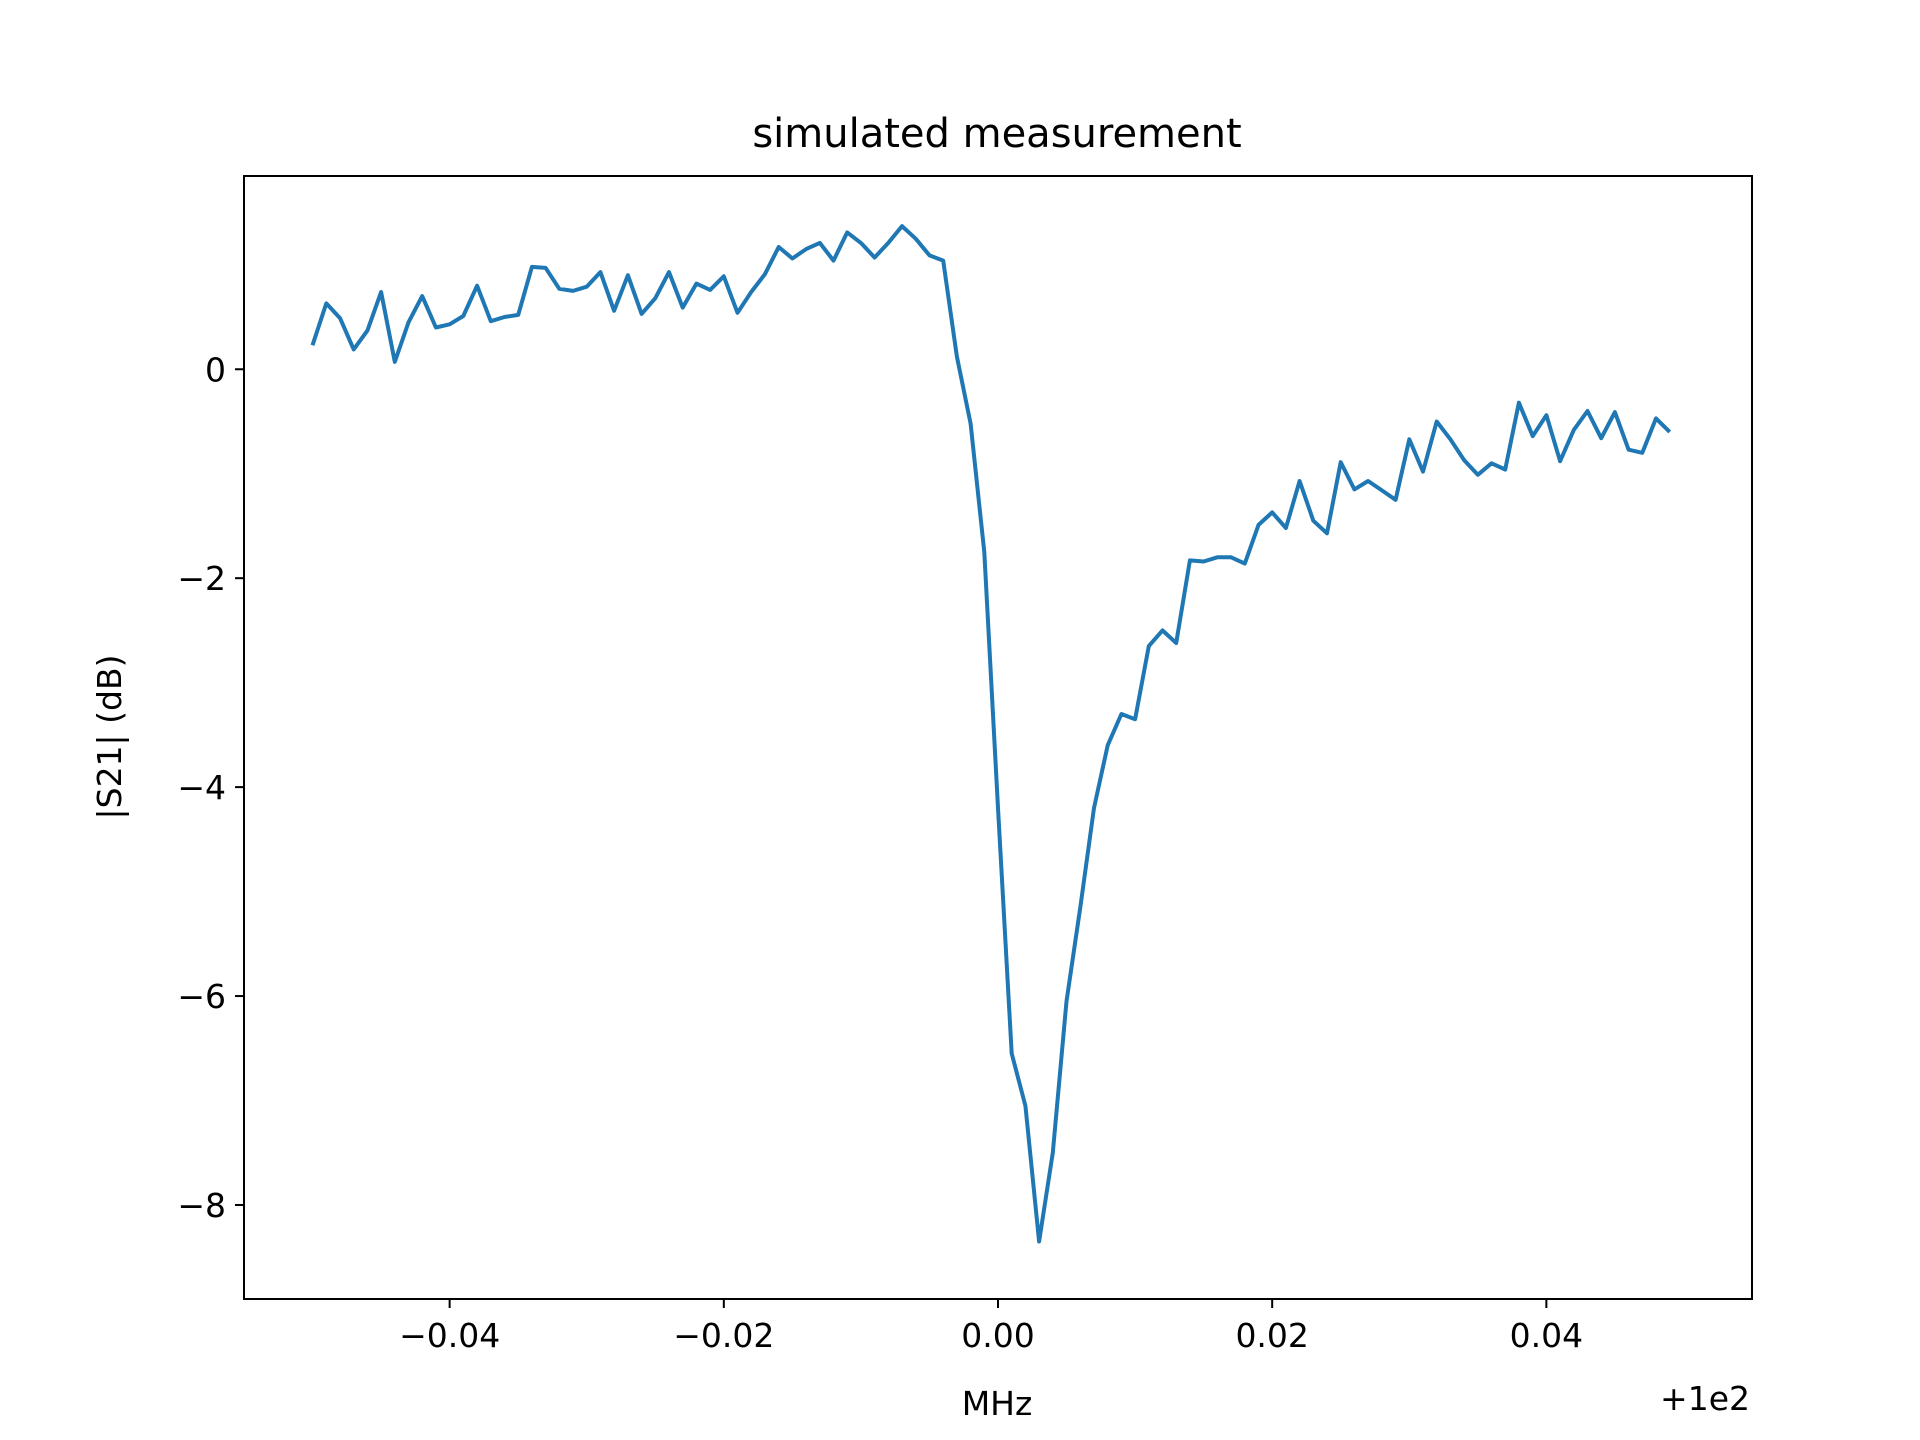 The width and height of the screenshot is (1920, 1440). I want to click on x-tick-label: 0.02, so click(1271, 1335).